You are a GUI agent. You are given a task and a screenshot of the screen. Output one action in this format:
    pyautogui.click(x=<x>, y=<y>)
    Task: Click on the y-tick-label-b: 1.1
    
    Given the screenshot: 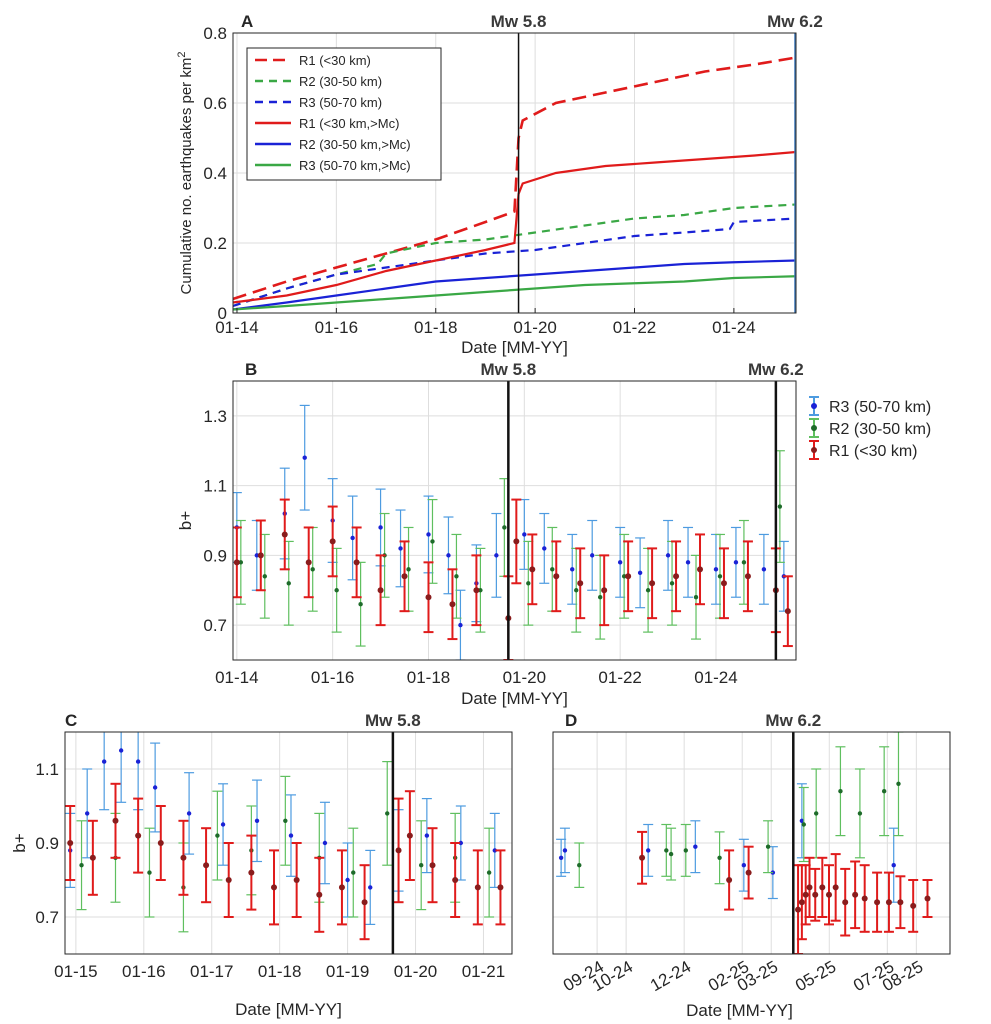 What is the action you would take?
    pyautogui.click(x=215, y=486)
    